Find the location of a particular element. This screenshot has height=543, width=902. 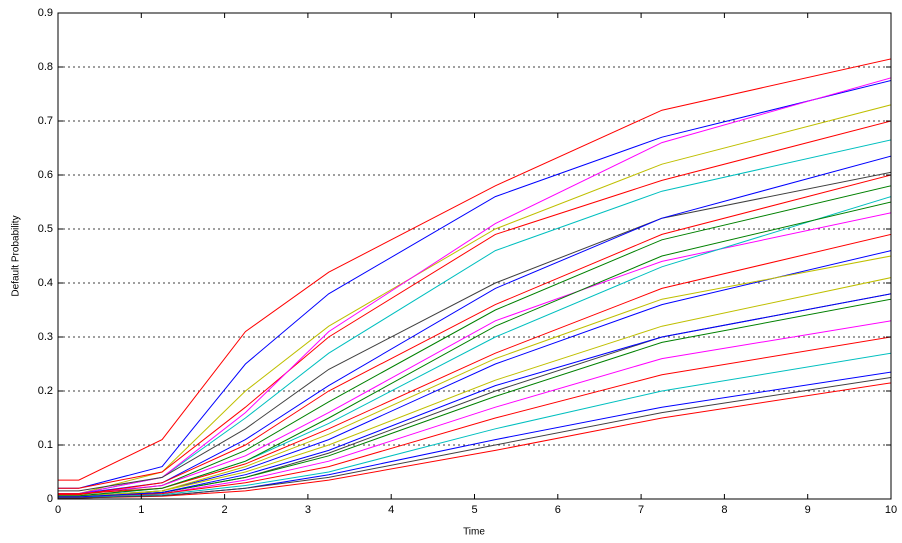

y-tick-label: 0.3 is located at coordinates (45, 337).